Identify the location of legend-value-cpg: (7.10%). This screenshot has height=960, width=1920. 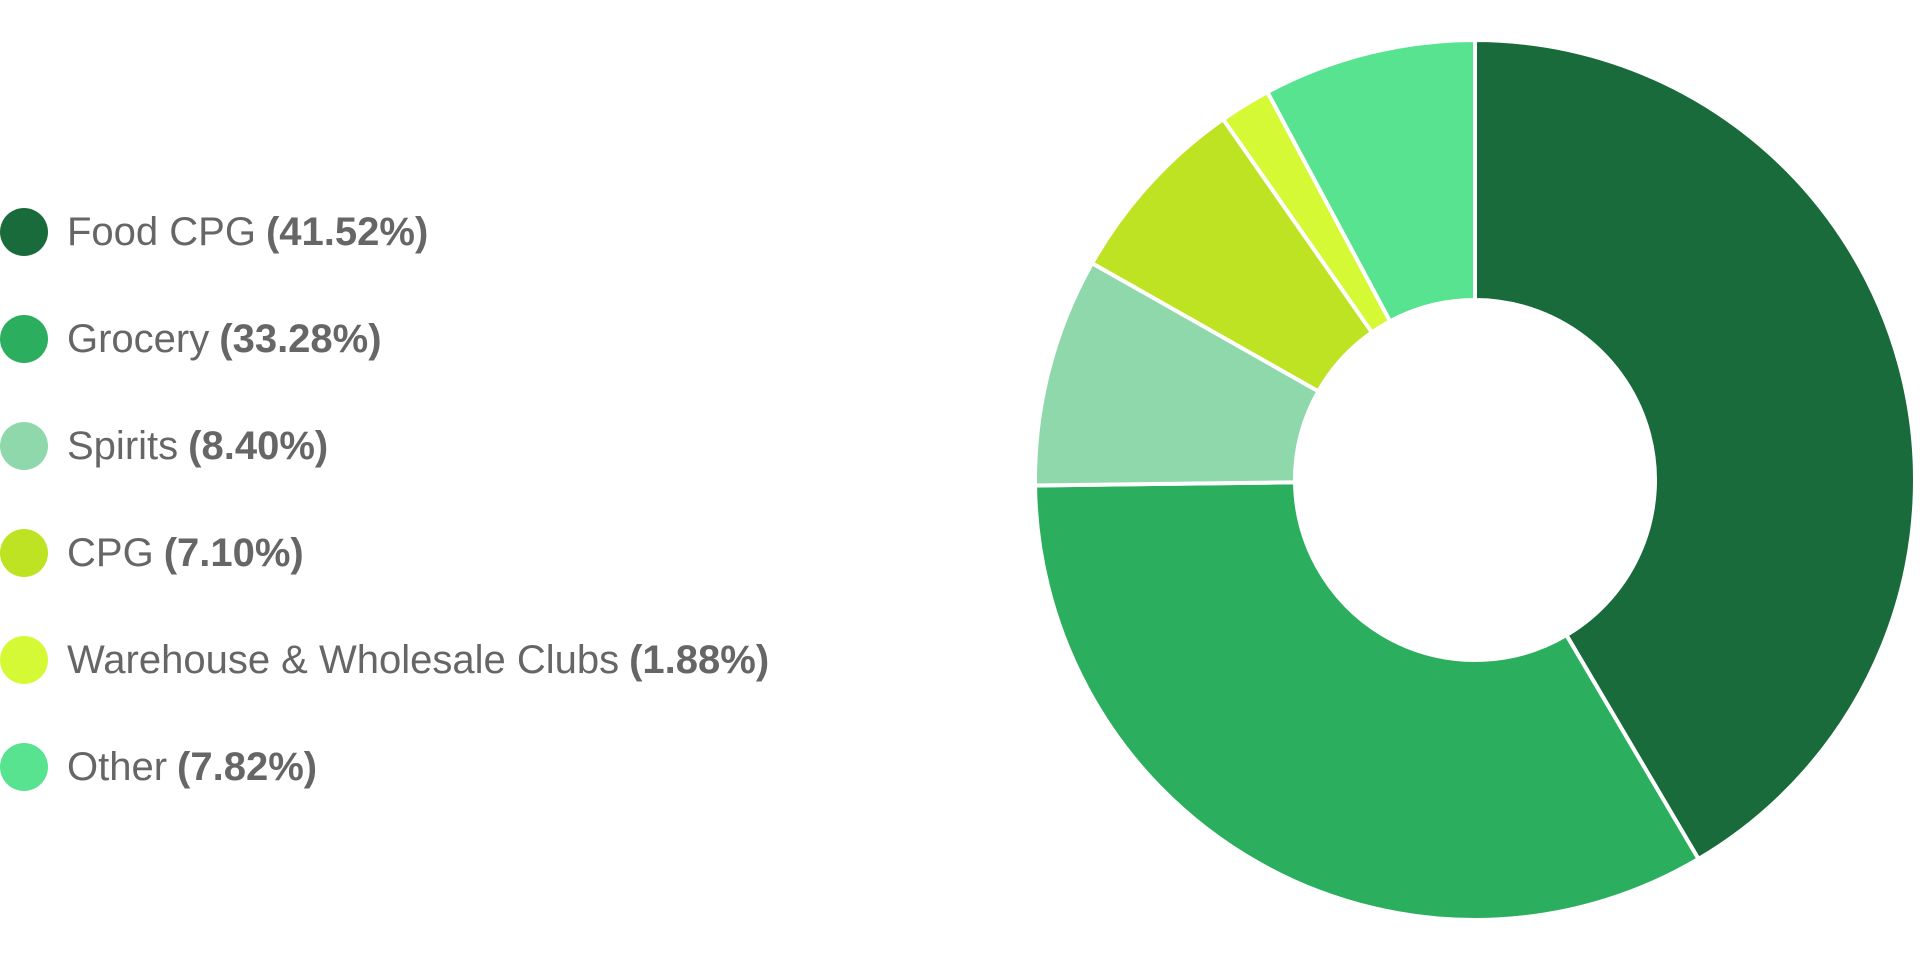
(233, 552).